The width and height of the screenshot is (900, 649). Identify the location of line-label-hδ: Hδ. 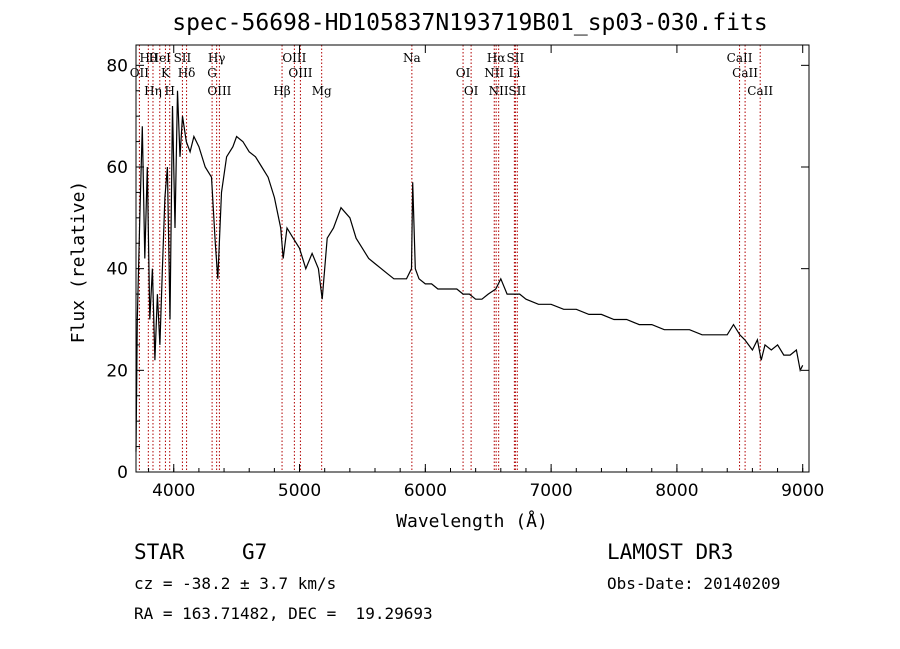
(187, 73).